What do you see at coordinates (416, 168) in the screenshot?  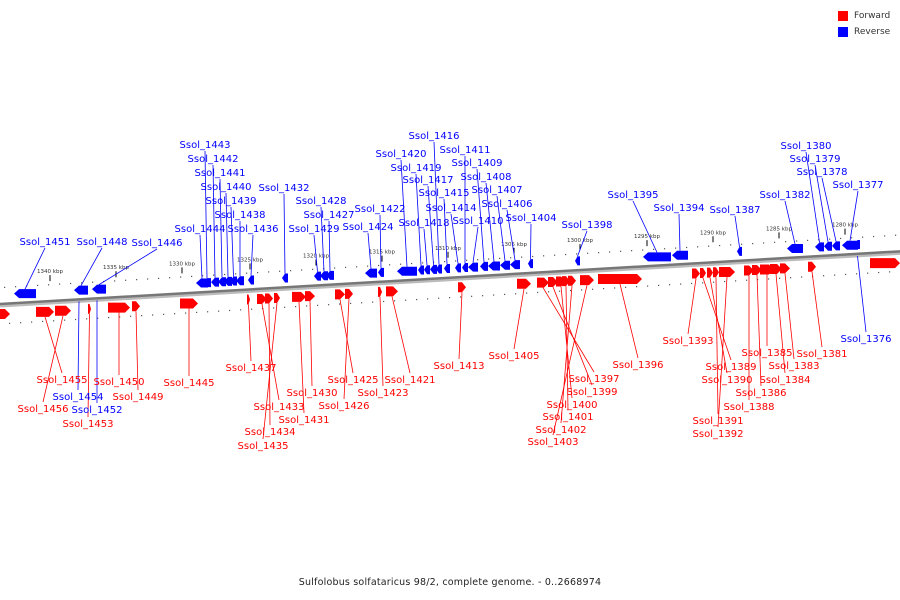 I see `reverse-gene-label: Ssol_1419` at bounding box center [416, 168].